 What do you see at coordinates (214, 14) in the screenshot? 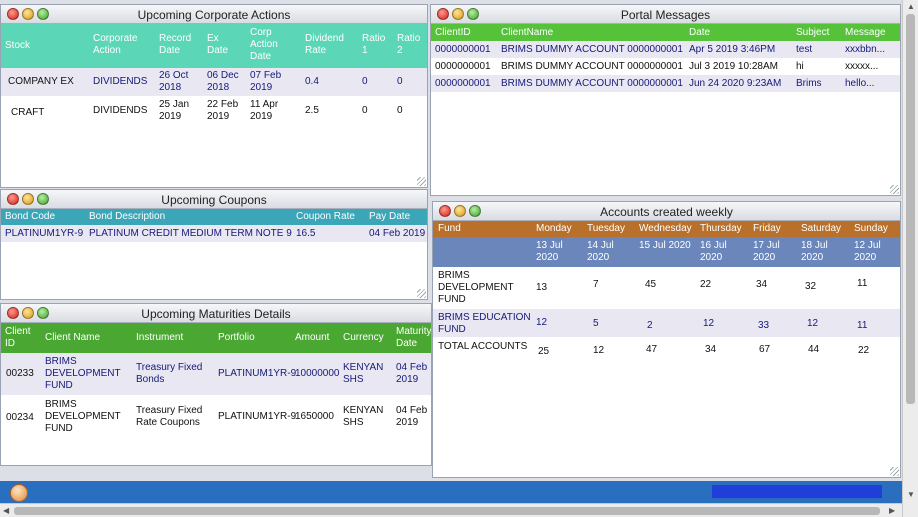
I see `window-titlebar: Upcoming Corporate Actions` at bounding box center [214, 14].